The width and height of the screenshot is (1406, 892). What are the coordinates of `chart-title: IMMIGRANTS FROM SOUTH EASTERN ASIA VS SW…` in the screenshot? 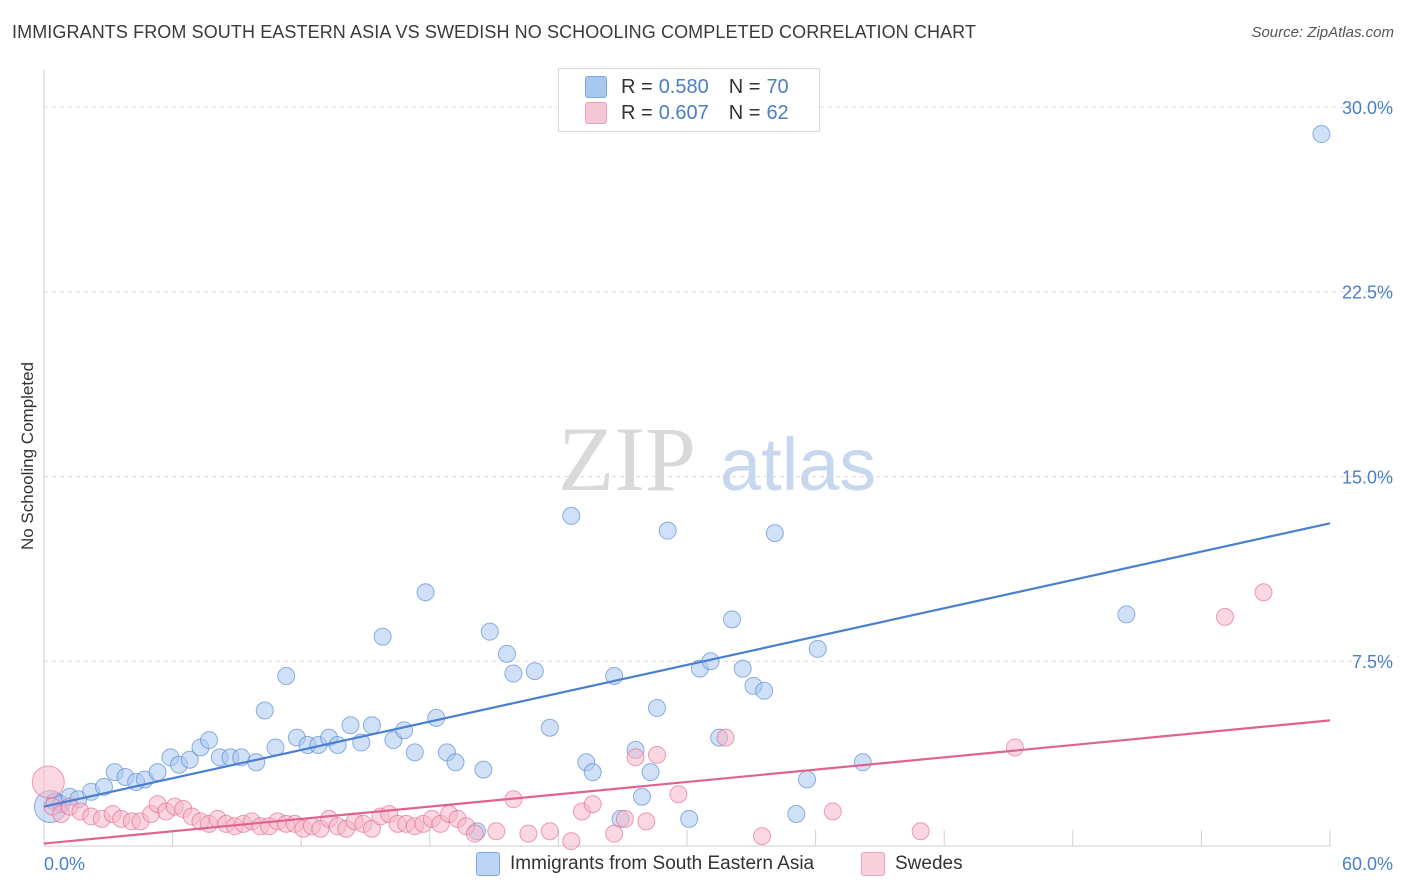 It's located at (494, 32).